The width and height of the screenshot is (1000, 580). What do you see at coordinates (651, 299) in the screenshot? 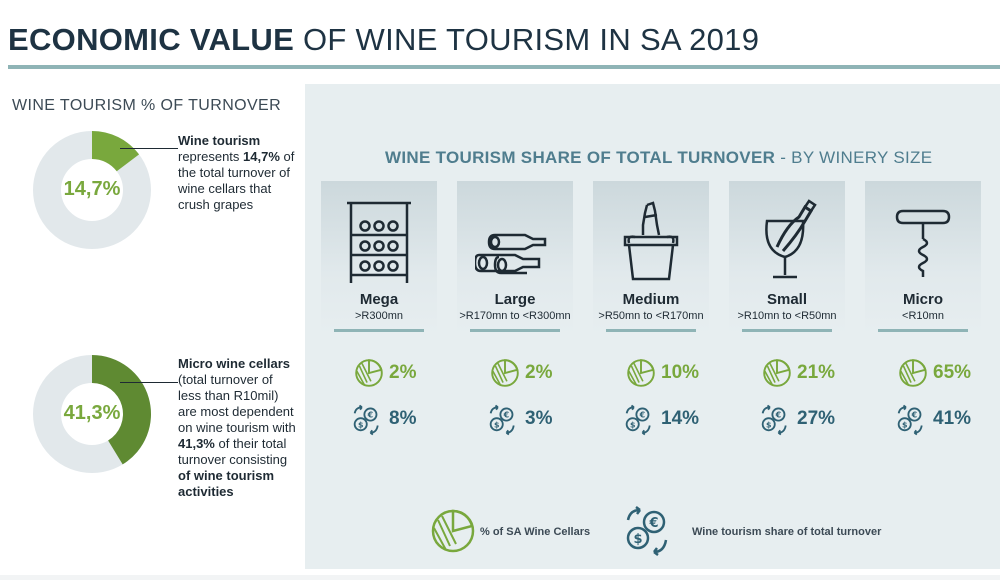
I see `category-name: Medium` at bounding box center [651, 299].